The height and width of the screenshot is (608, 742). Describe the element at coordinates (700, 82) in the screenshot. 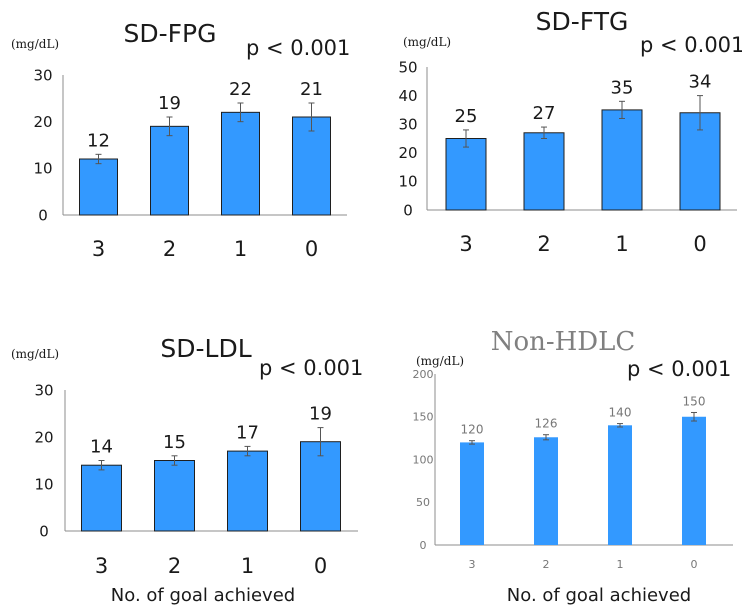

I see `data-label: 34` at that location.